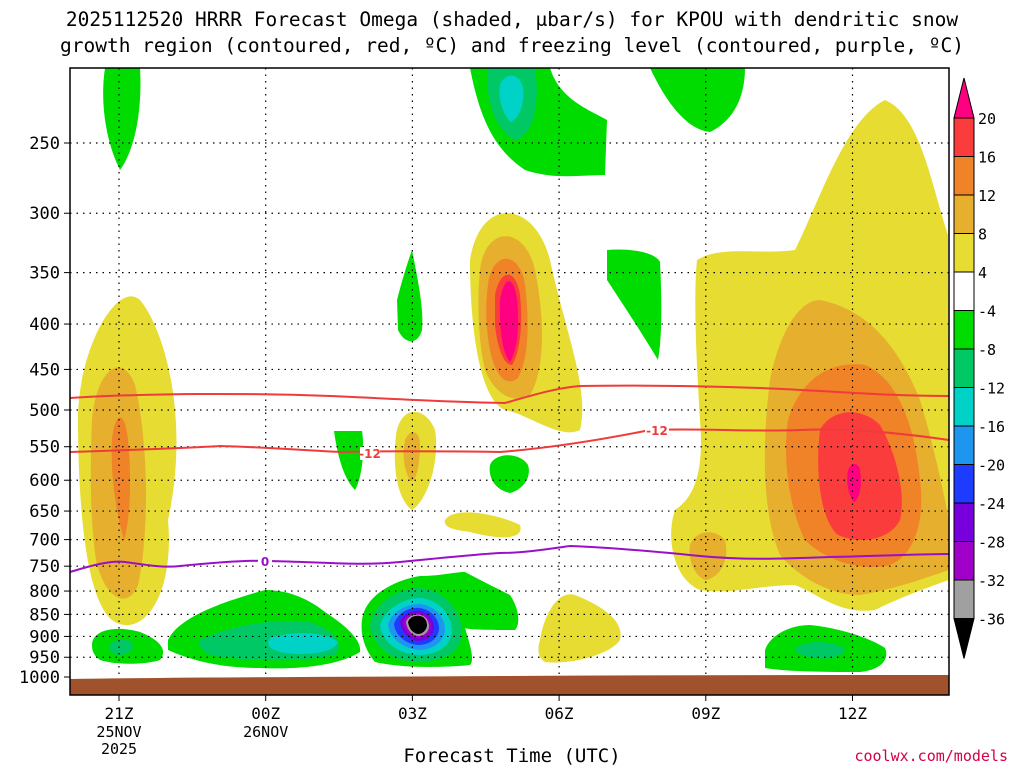 This screenshot has height=768, width=1024. What do you see at coordinates (44, 592) in the screenshot?
I see `y-tick-label: 800` at bounding box center [44, 592].